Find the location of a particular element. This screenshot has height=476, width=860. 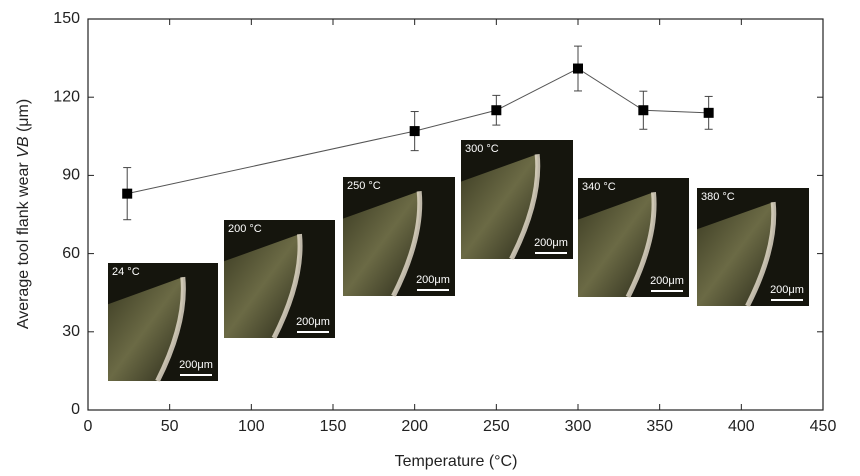

inset-label: 250 °C is located at coordinates (364, 186).